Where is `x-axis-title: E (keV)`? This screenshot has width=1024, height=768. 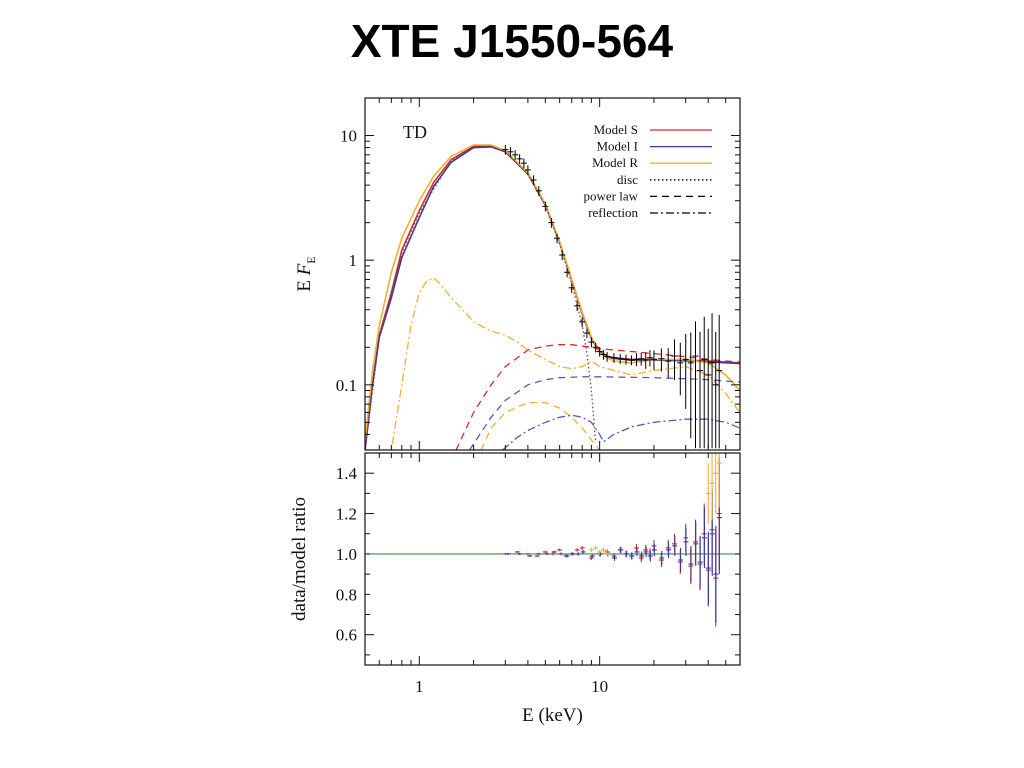
x-axis-title: E (keV) is located at coordinates (552, 715).